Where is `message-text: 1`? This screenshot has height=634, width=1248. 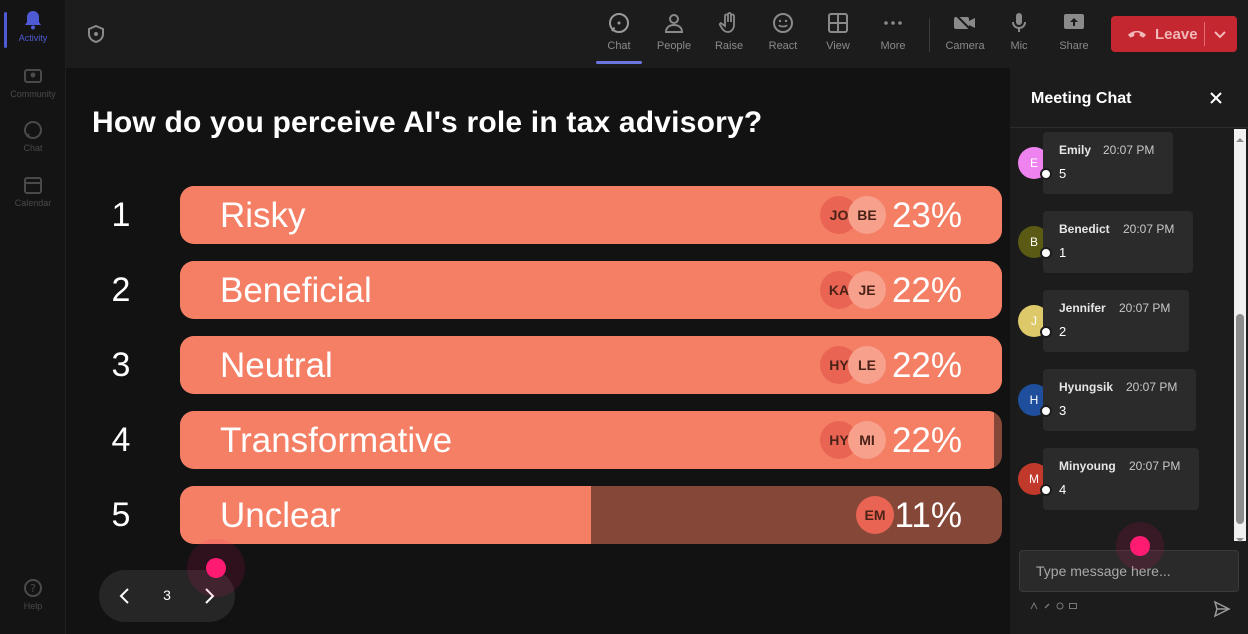
message-text: 1 is located at coordinates (1063, 252).